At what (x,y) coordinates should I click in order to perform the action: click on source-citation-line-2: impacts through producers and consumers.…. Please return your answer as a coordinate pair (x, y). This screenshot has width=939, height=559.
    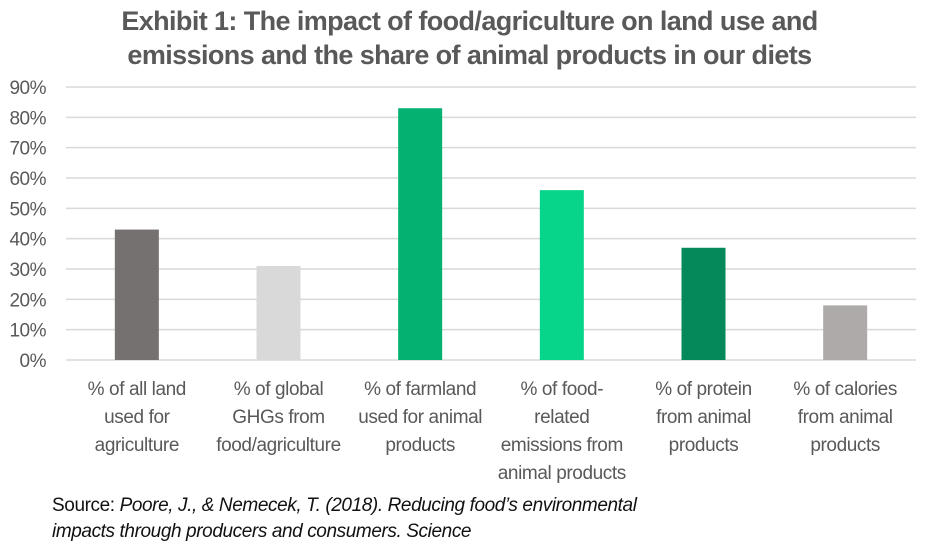
    Looking at the image, I should click on (262, 531).